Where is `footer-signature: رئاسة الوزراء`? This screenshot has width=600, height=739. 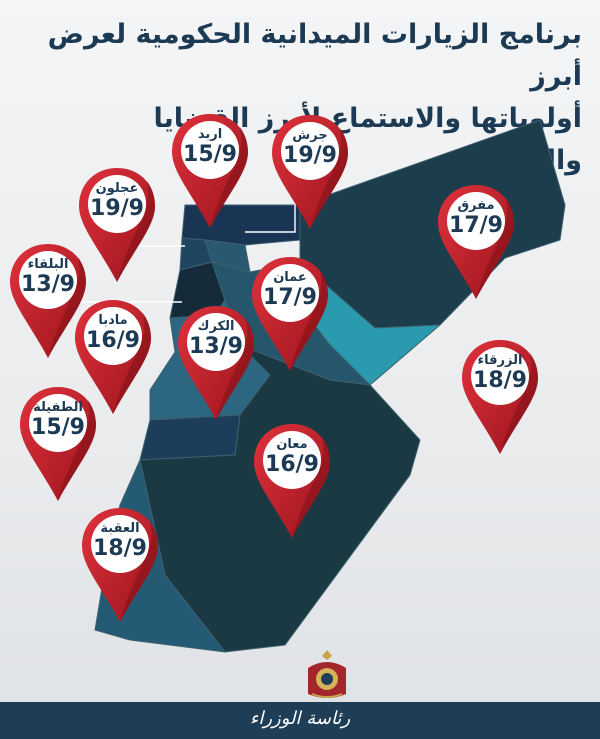
footer-signature: رئاسة الوزراء is located at coordinates (300, 718).